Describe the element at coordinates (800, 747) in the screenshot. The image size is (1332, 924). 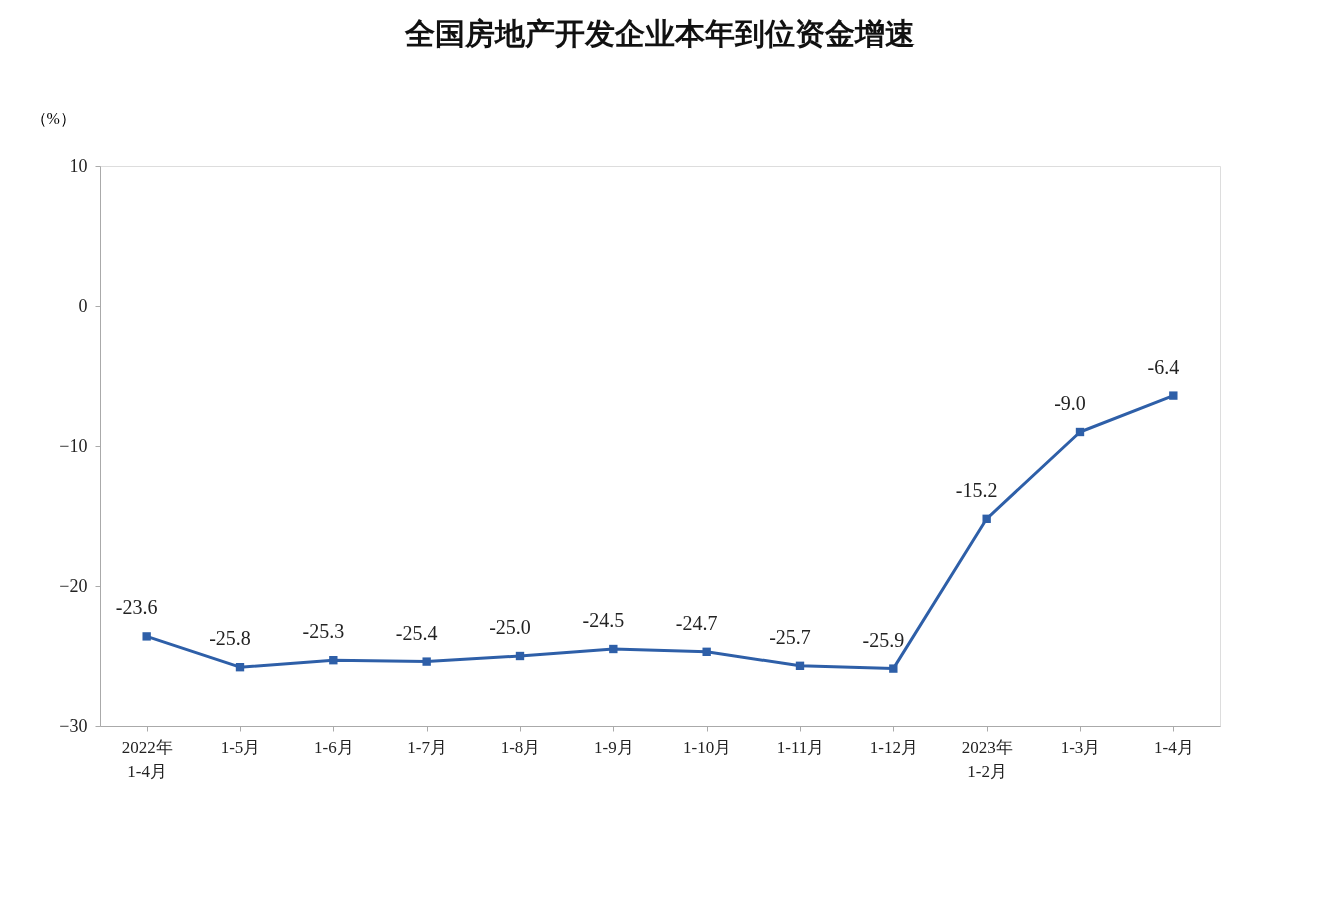
I see `x-tick-label: 1-11月` at that location.